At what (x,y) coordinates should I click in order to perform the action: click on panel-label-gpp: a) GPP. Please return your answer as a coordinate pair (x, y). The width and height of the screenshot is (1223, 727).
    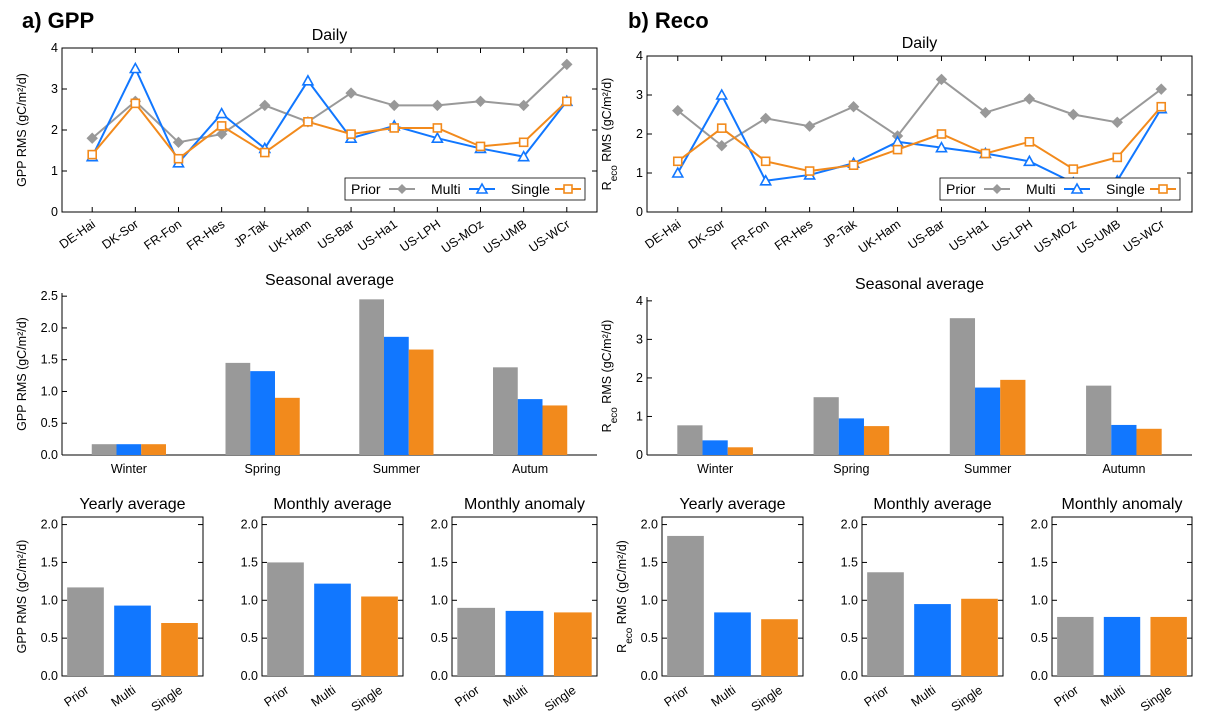
    Looking at the image, I should click on (58, 20).